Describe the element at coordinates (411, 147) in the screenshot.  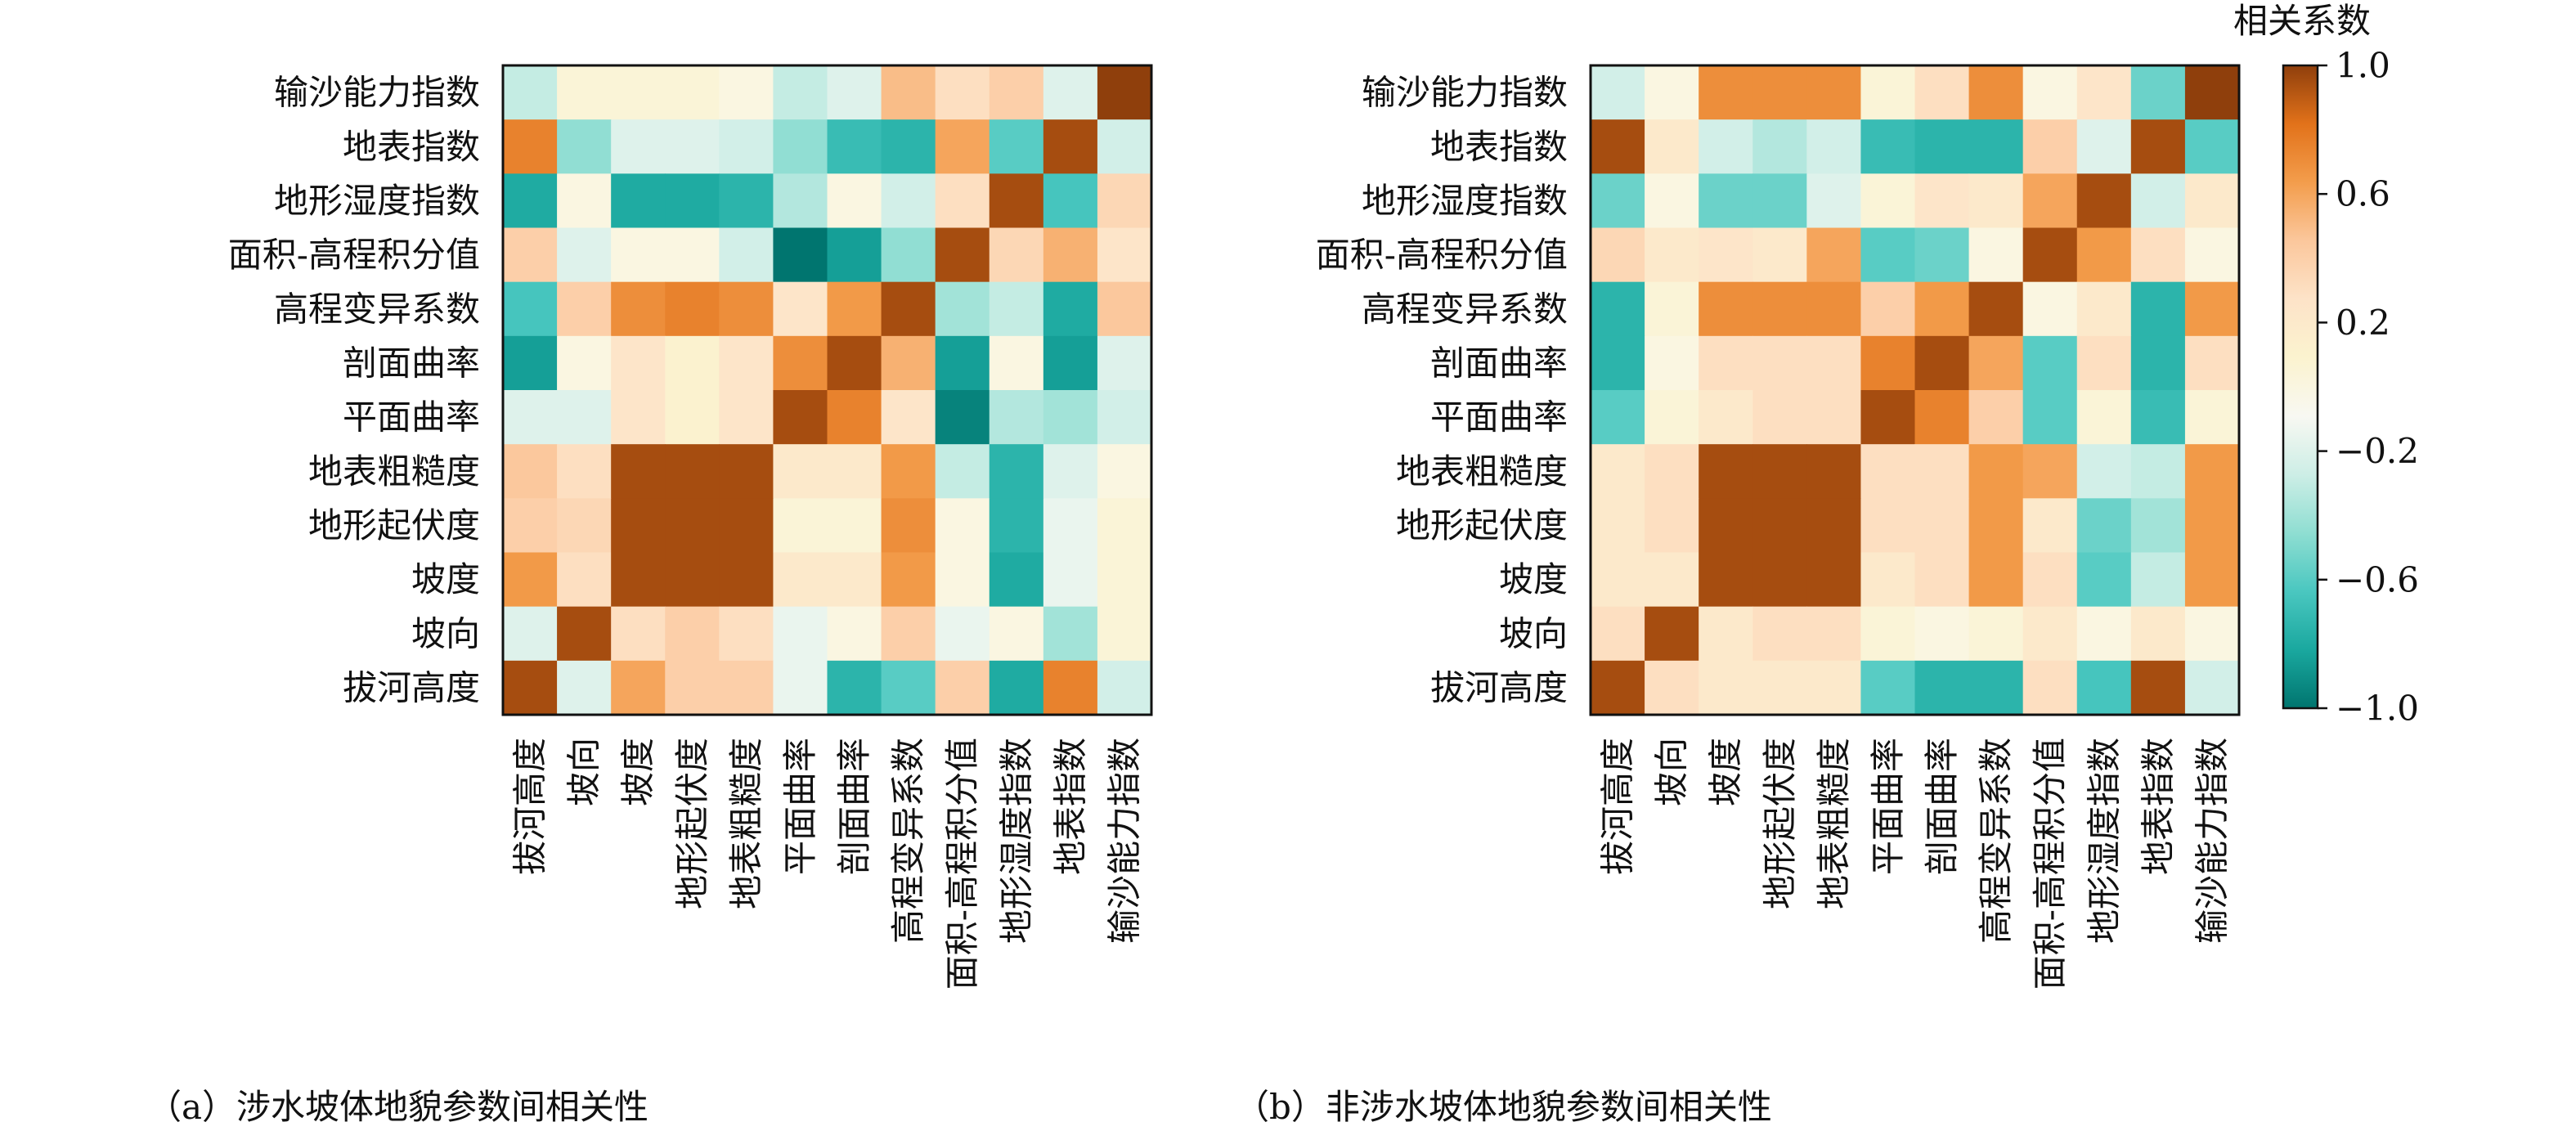
I see `row-label-a-1: 地表指数` at that location.